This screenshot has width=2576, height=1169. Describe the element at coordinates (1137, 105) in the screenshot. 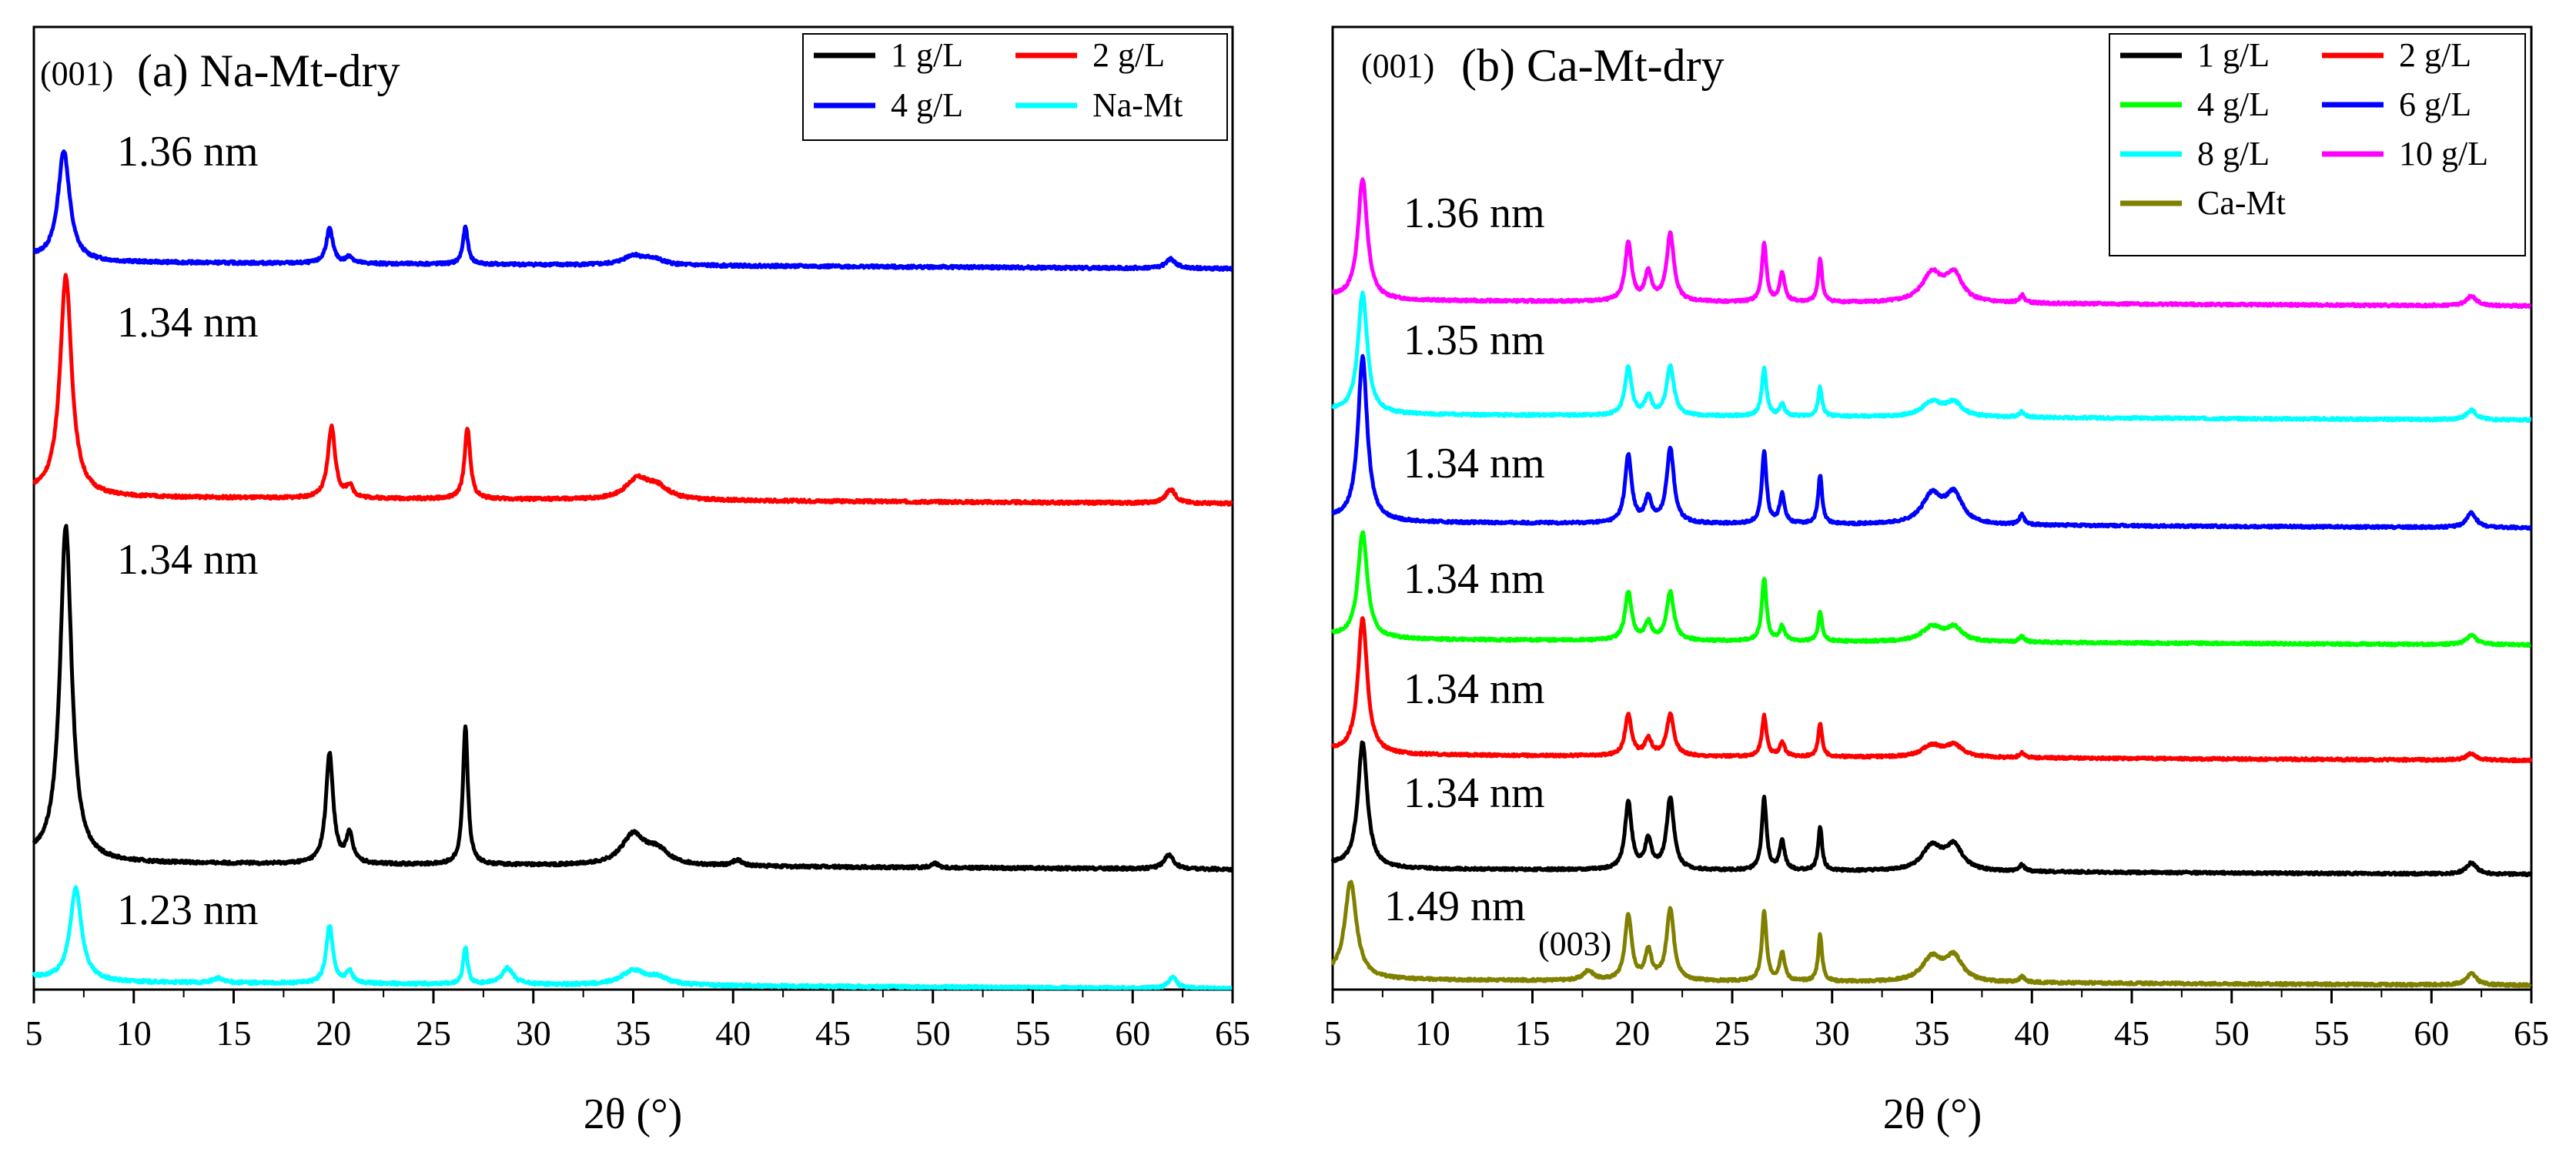

I see `legend-label: Na-Mt` at that location.